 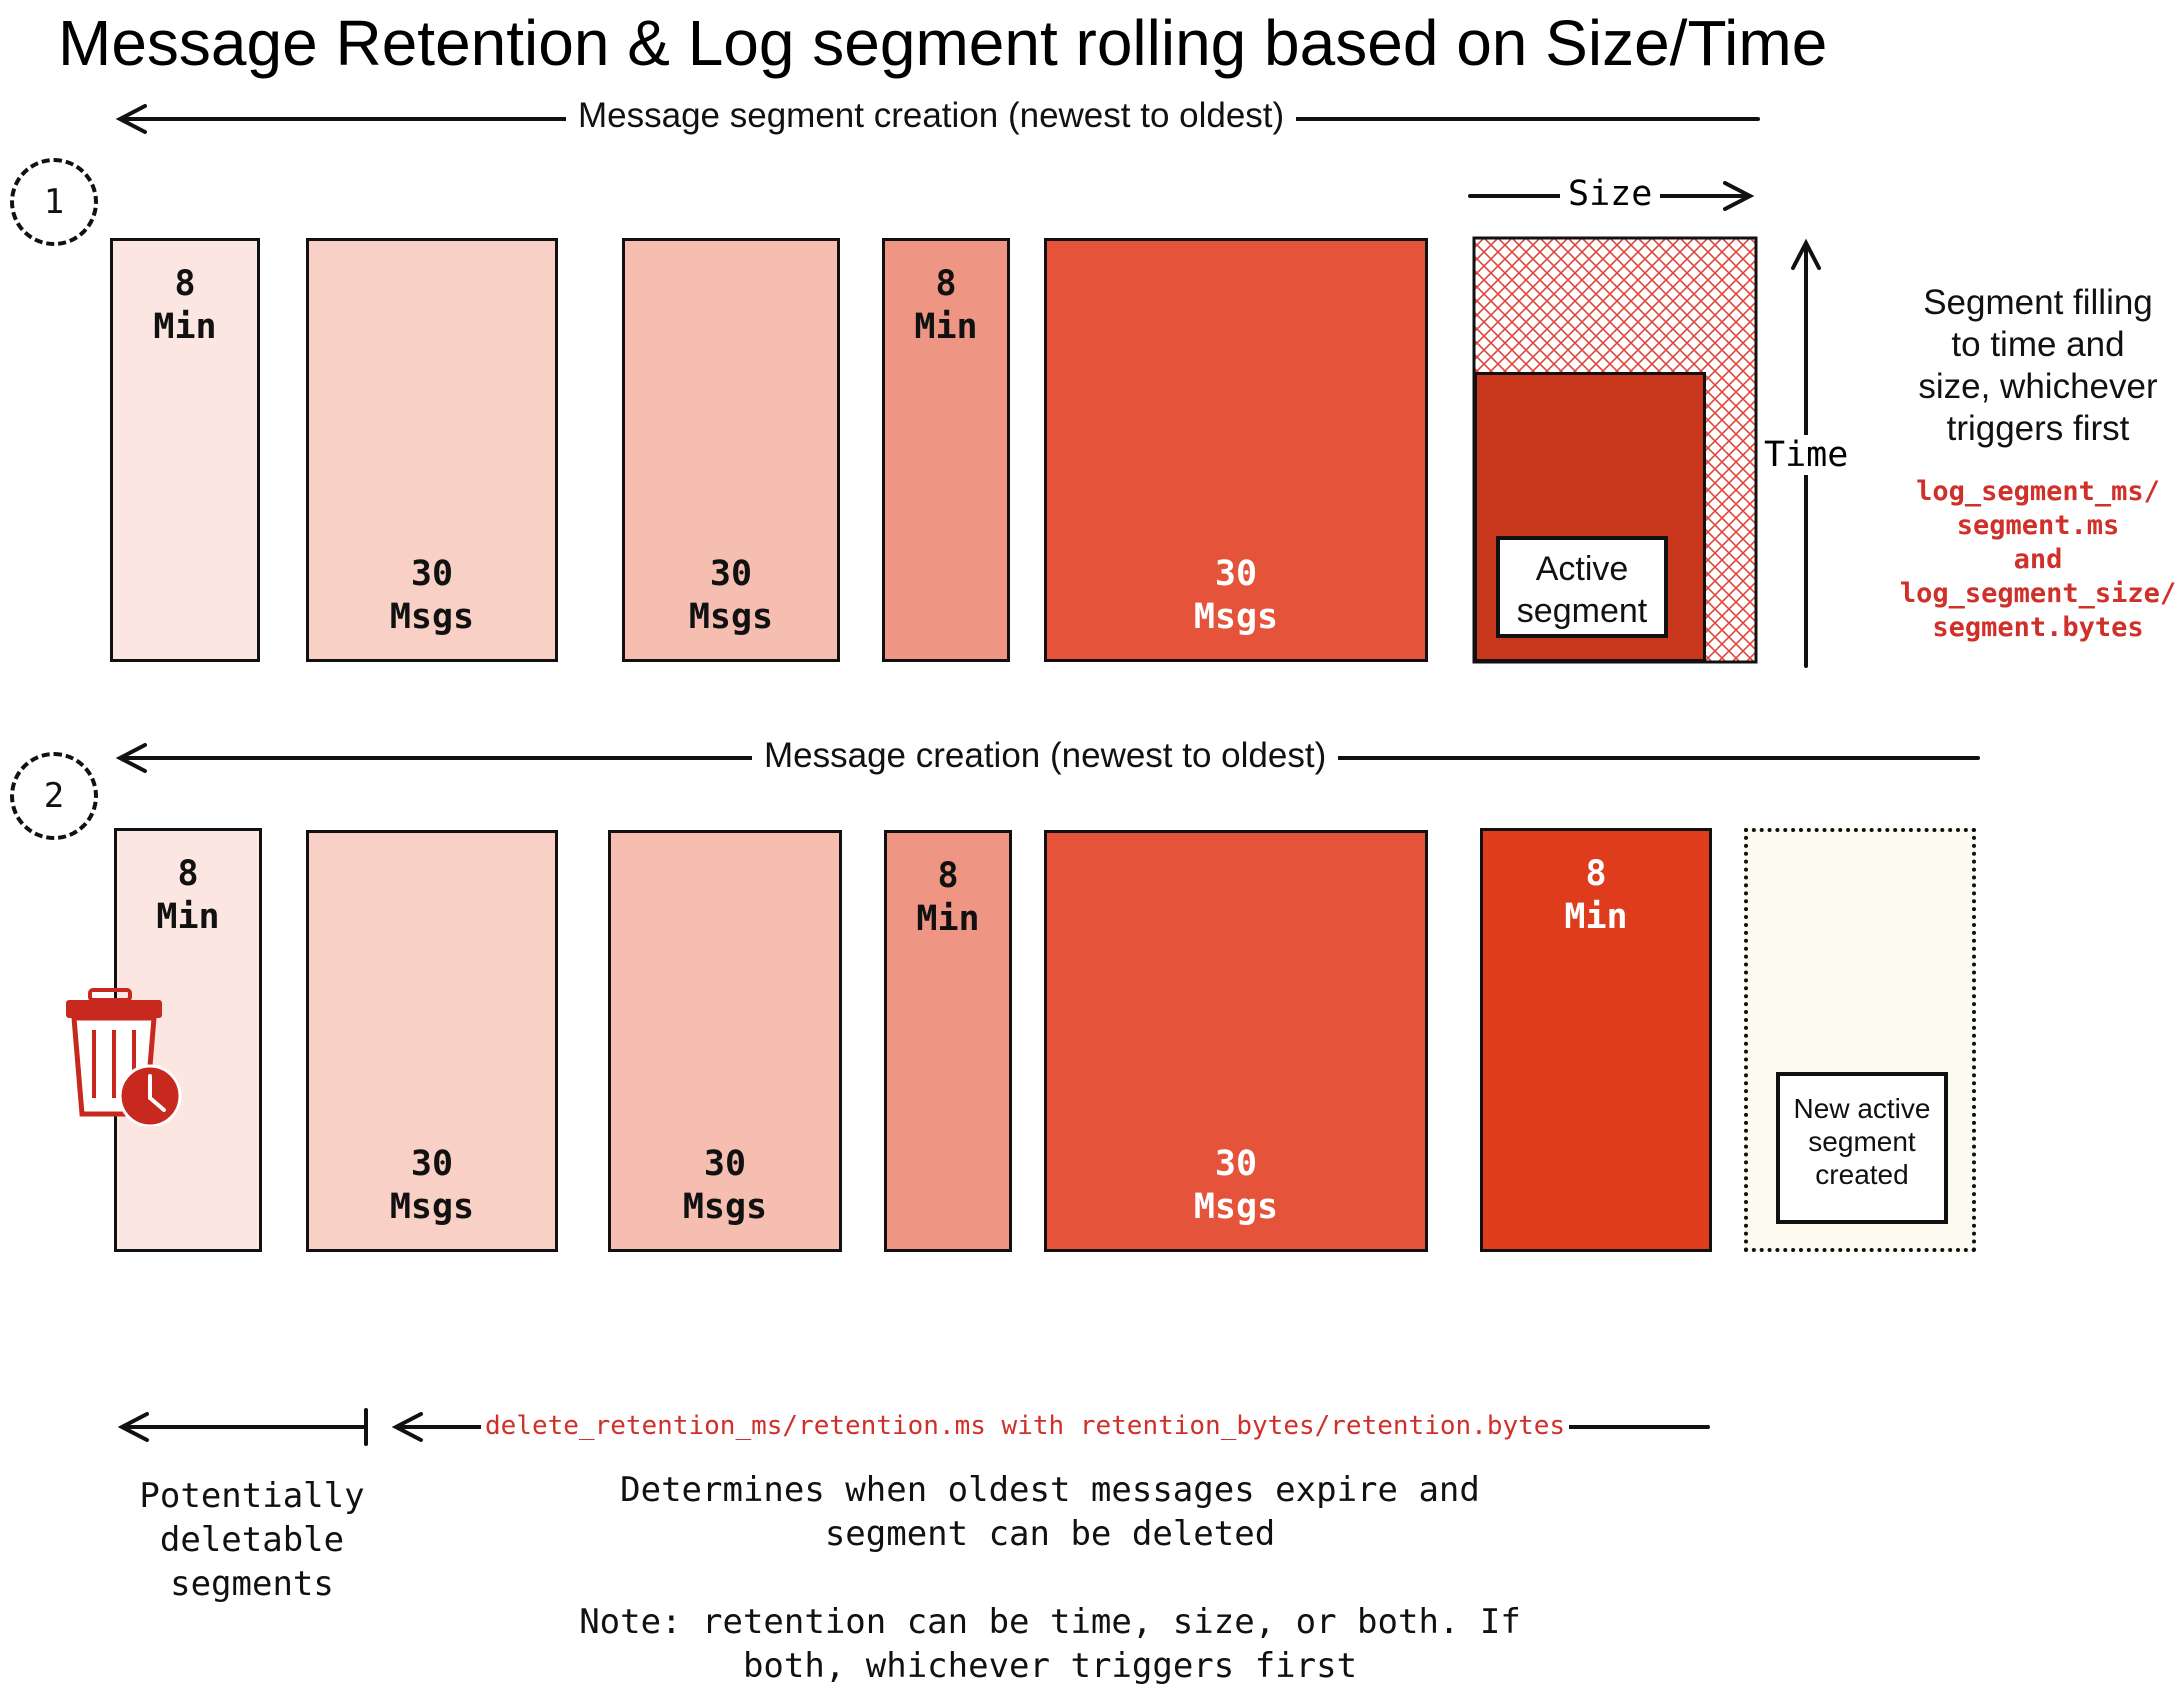 I want to click on row1-segment-1: 8 Min, so click(x=185, y=450).